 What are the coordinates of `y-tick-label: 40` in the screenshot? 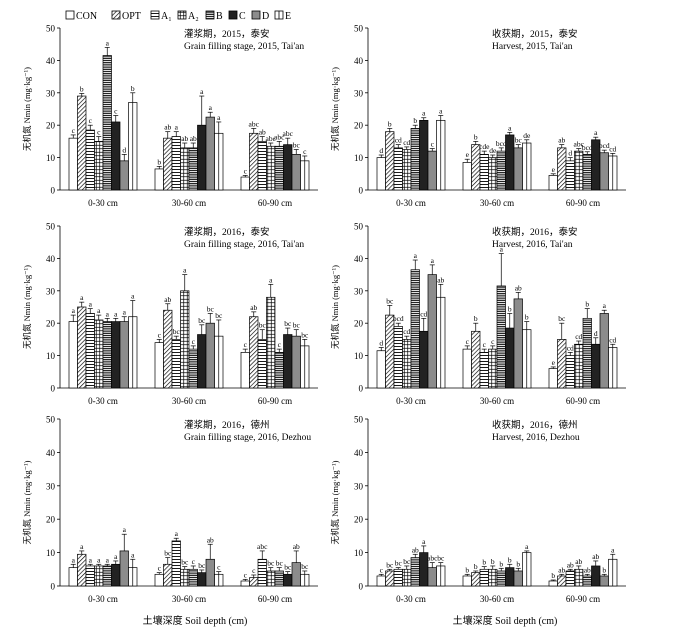 It's located at (359, 61).